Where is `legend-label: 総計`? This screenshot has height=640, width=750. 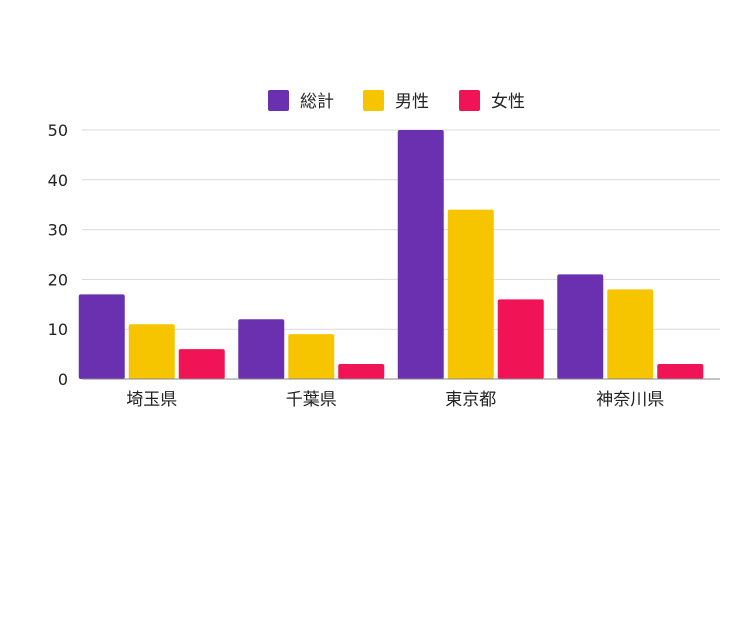 legend-label: 総計 is located at coordinates (317, 102).